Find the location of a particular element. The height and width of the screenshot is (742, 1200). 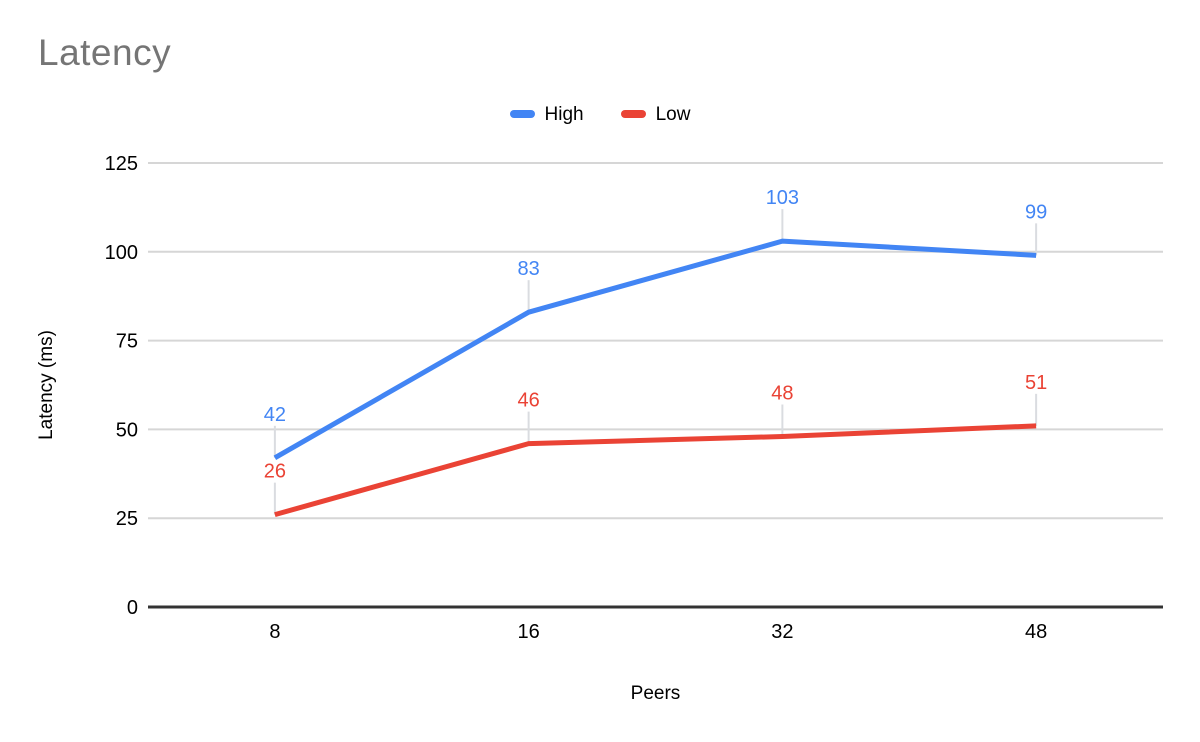

data-label-high: 42 is located at coordinates (275, 415).